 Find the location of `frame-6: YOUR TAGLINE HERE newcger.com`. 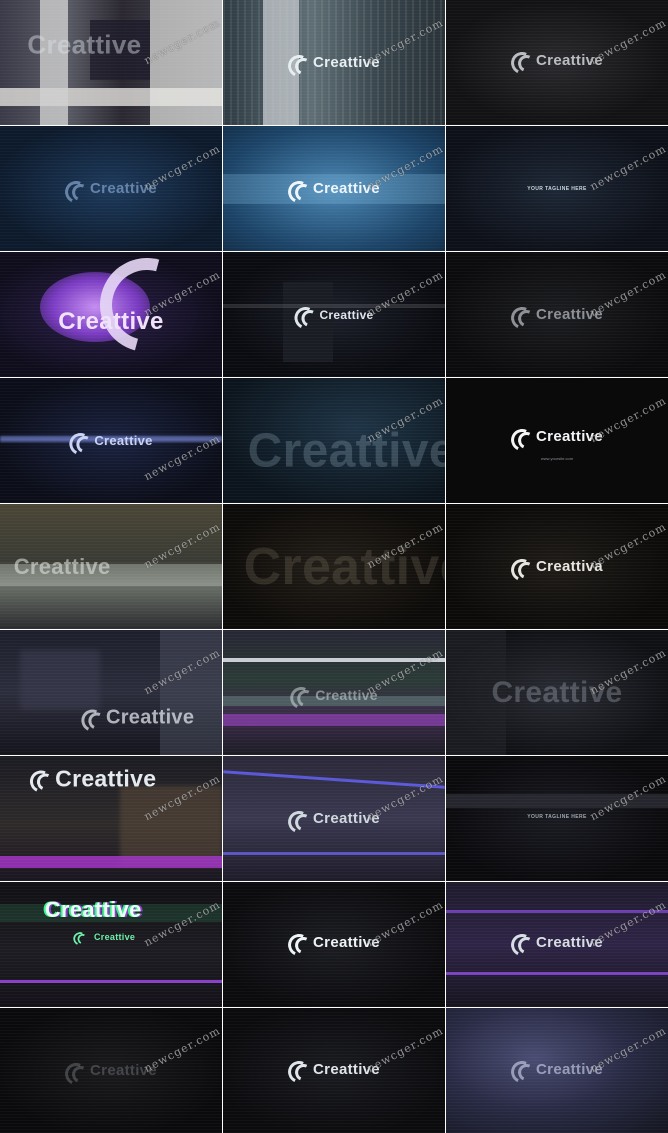

frame-6: YOUR TAGLINE HERE newcger.com is located at coordinates (557, 188).